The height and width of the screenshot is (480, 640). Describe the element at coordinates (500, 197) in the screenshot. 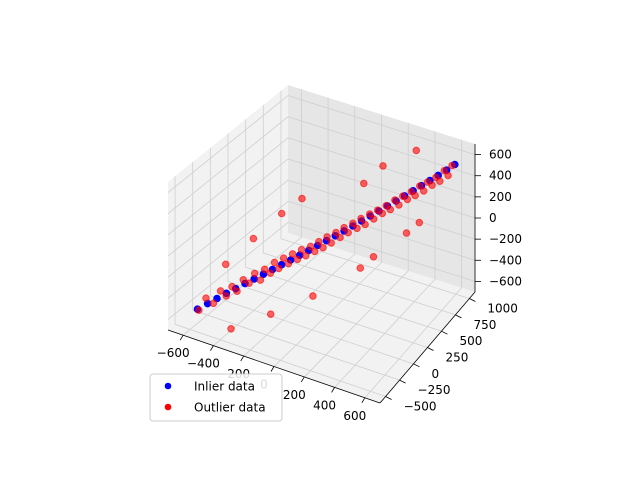

I see `z-tick-label: 200` at that location.